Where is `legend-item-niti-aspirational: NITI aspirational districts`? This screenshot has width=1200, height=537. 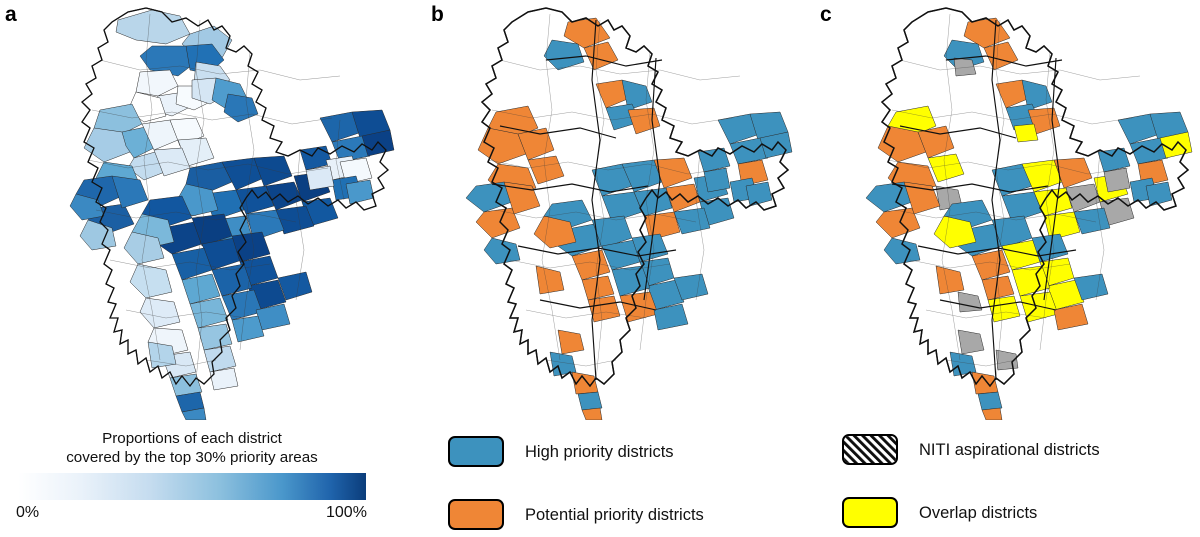
legend-item-niti-aspirational: NITI aspirational districts is located at coordinates (971, 449).